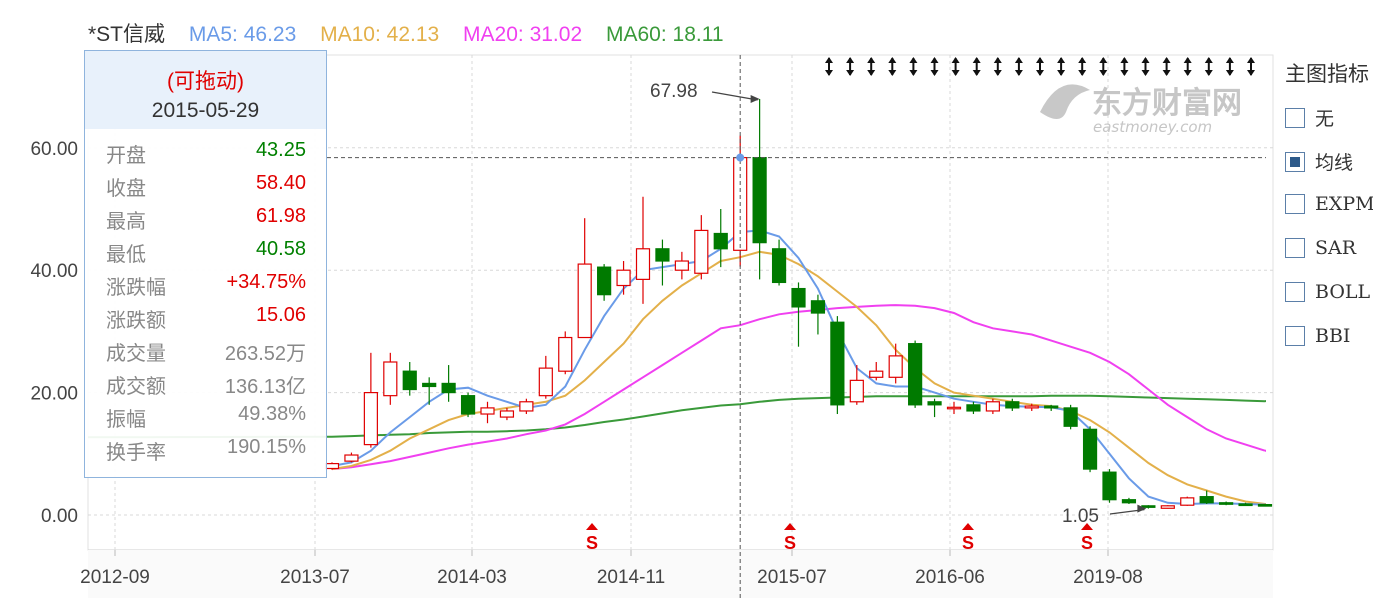 The height and width of the screenshot is (601, 1373). Describe the element at coordinates (1152, 127) in the screenshot. I see `watermark-en: eastmoney.com` at that location.